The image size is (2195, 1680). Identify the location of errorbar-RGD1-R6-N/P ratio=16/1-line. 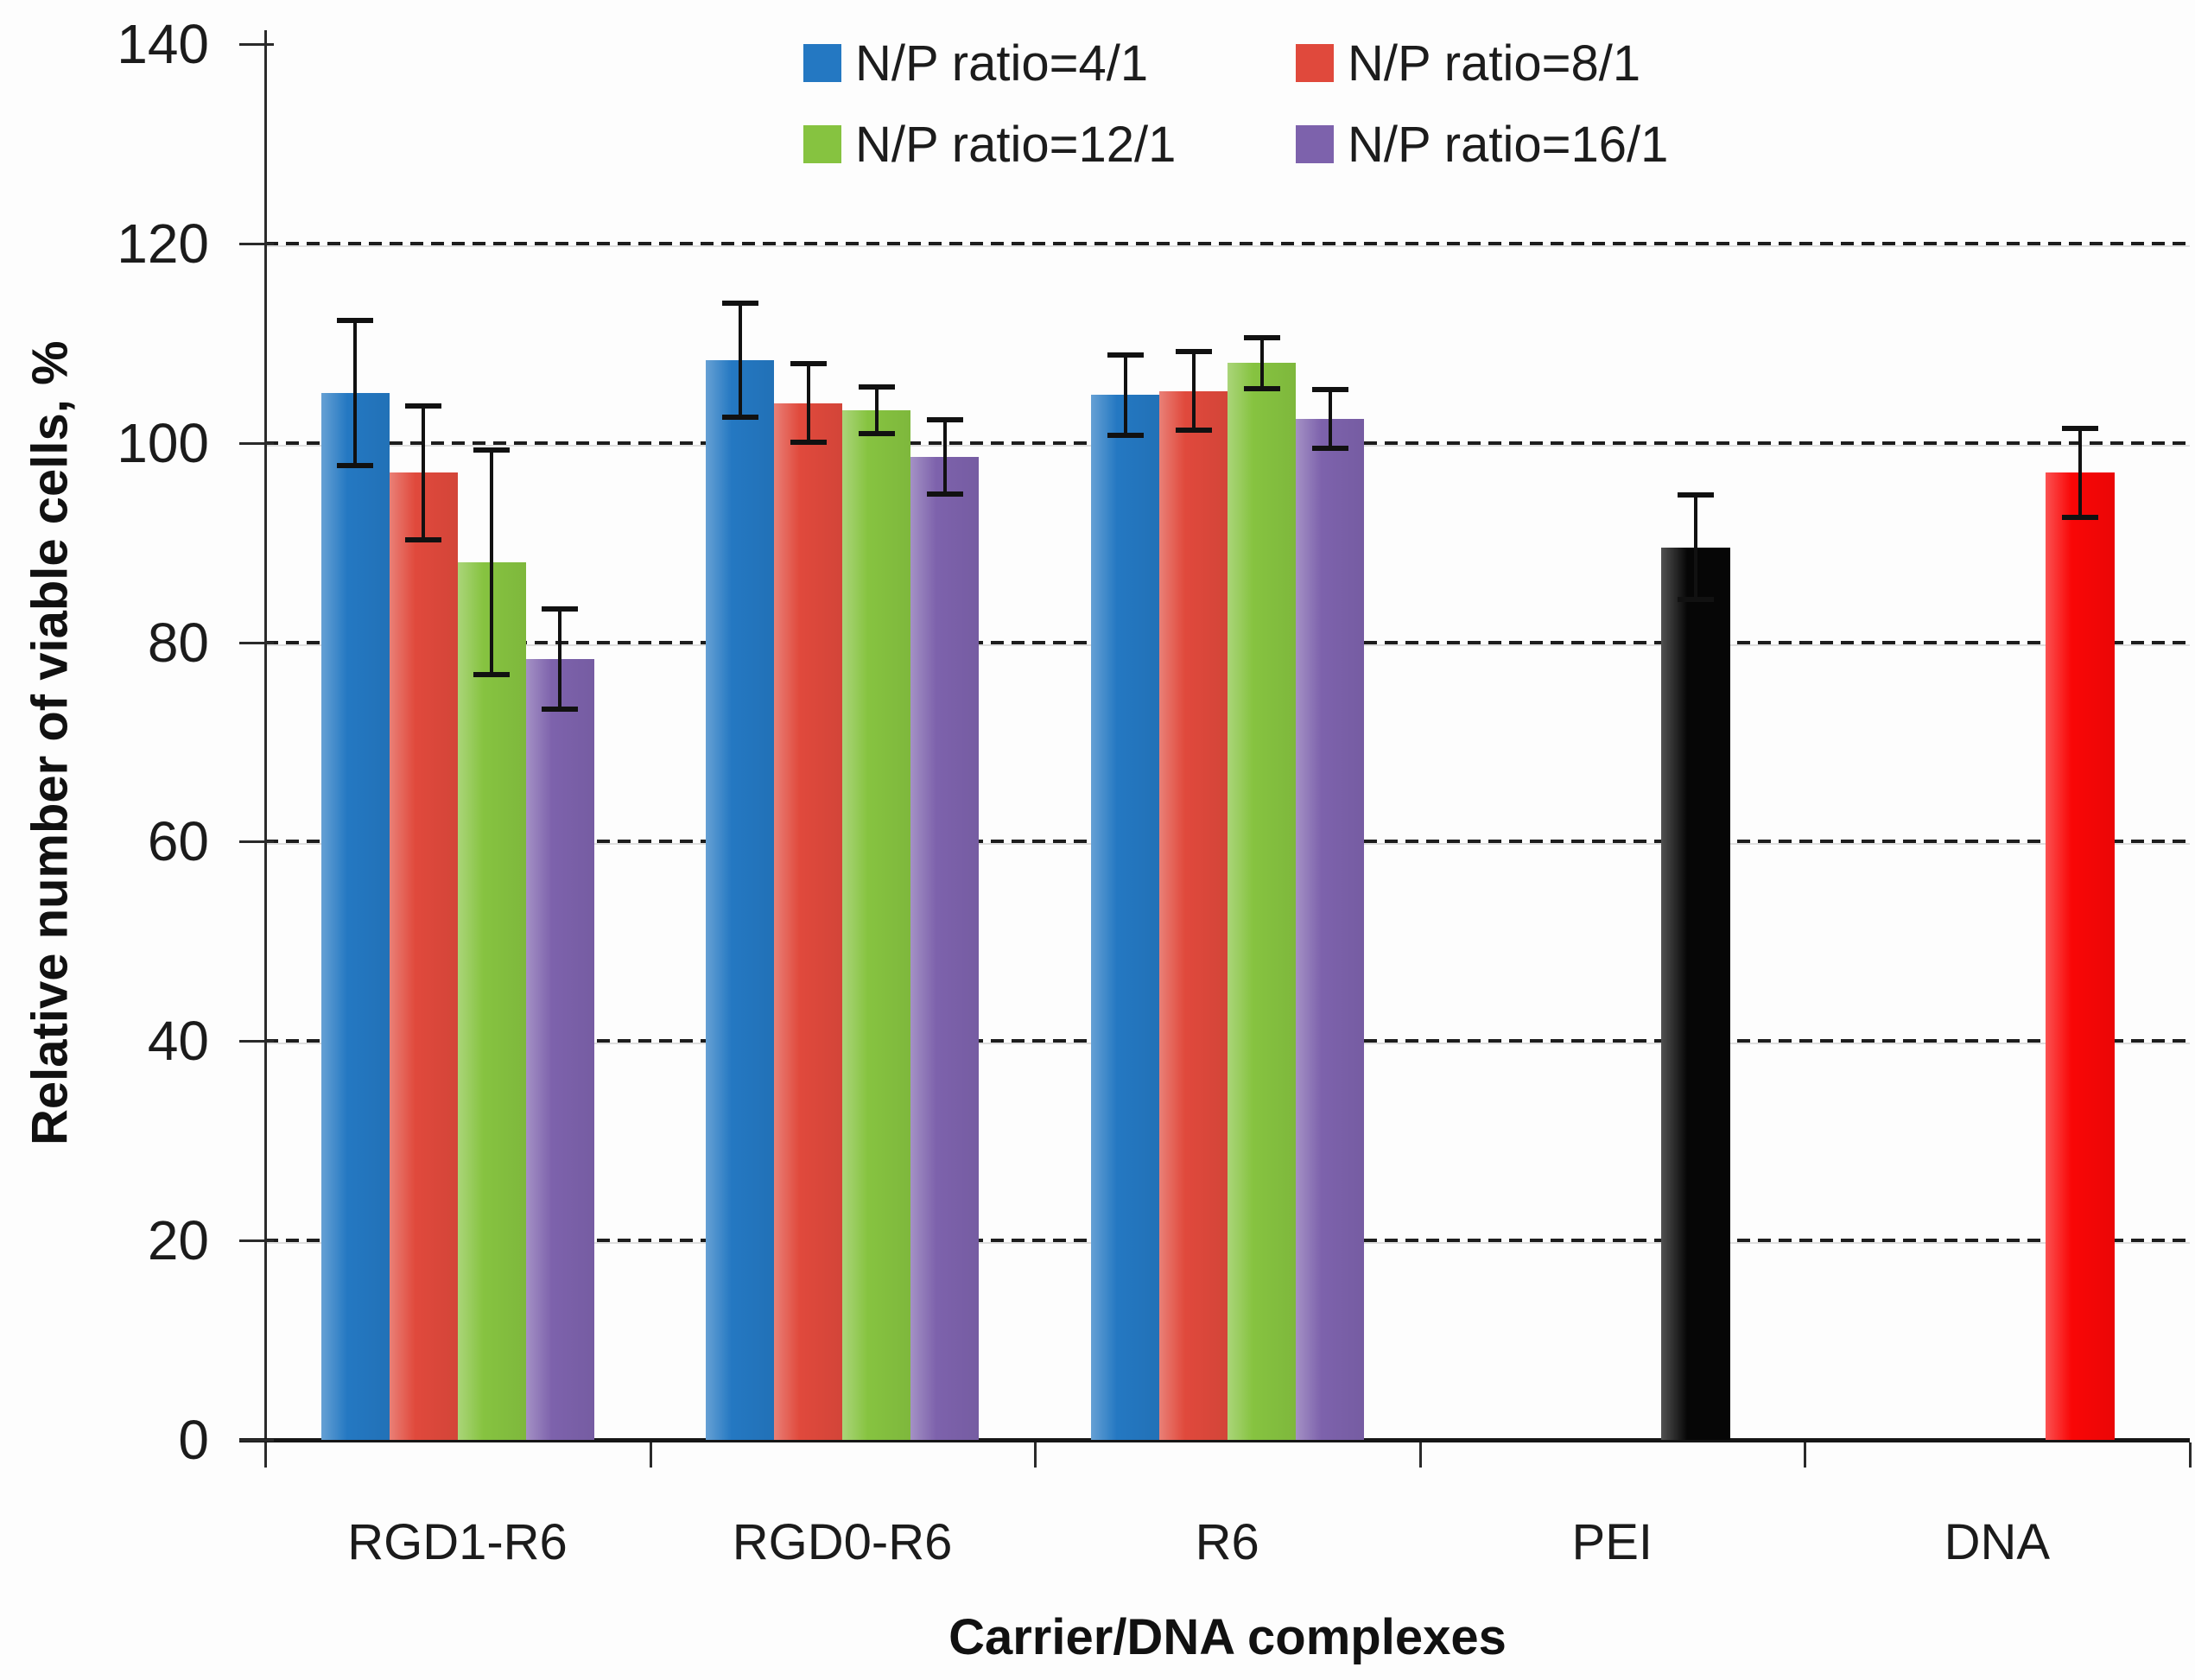
(560, 659).